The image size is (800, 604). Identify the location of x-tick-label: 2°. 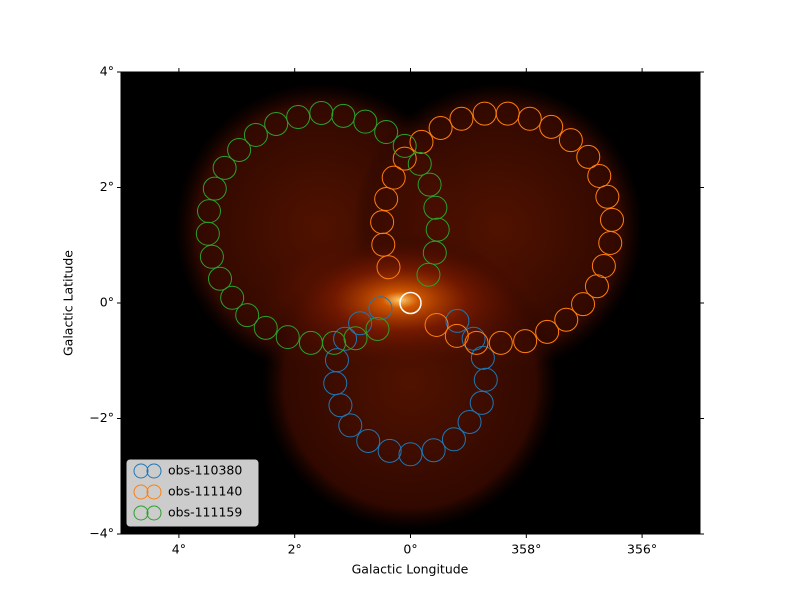
(295, 549).